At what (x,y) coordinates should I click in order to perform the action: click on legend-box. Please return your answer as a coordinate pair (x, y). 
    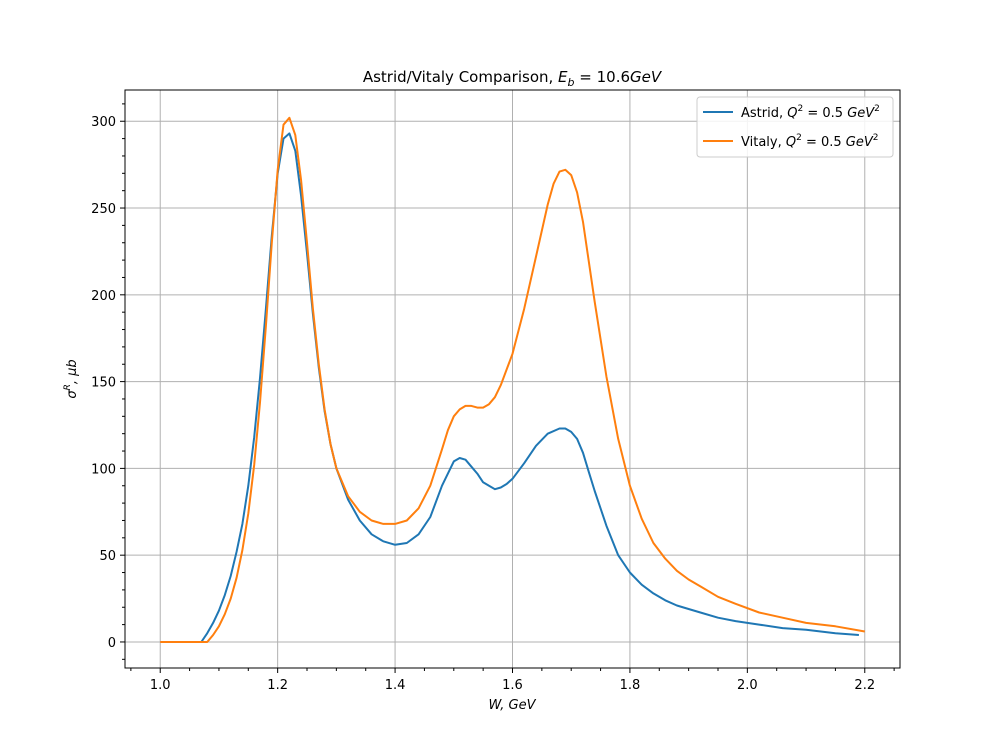
    Looking at the image, I should click on (795, 127).